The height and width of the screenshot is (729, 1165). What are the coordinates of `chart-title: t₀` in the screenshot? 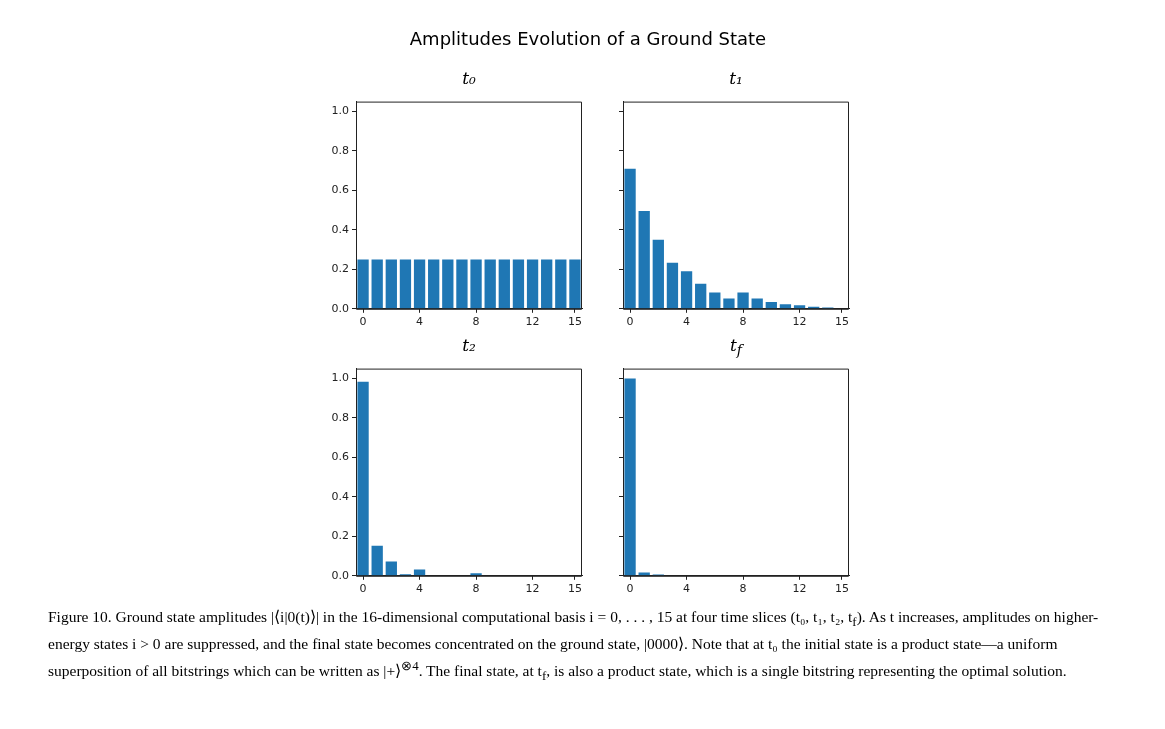 It's located at (469, 79).